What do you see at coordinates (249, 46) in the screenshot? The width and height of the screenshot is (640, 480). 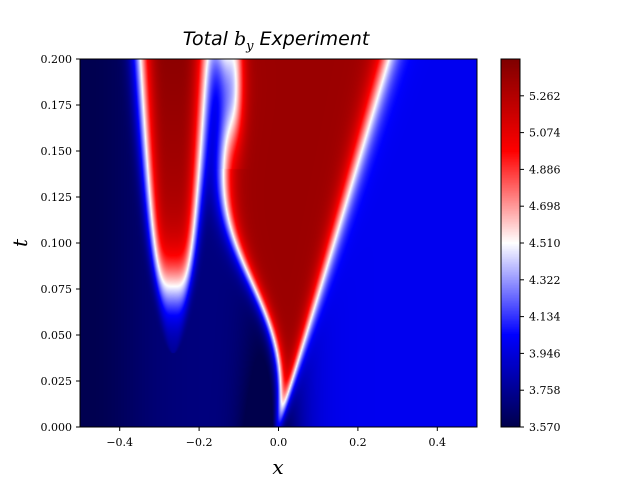 I see `title-subscript: y` at bounding box center [249, 46].